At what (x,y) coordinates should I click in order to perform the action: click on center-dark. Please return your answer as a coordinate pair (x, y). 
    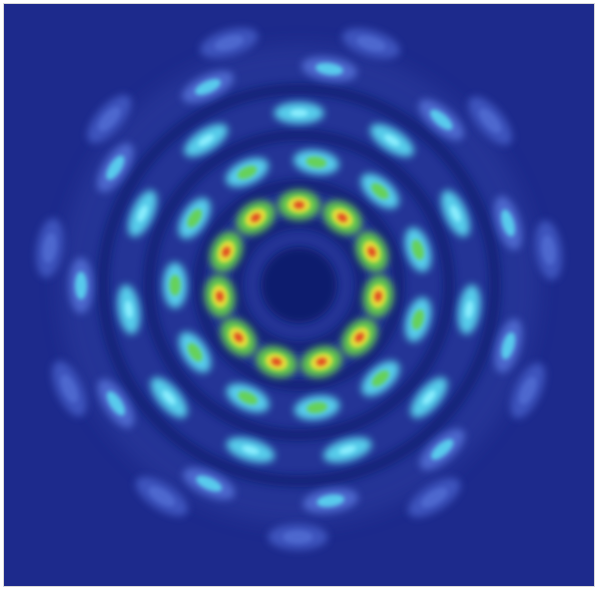
    Looking at the image, I should click on (299, 285).